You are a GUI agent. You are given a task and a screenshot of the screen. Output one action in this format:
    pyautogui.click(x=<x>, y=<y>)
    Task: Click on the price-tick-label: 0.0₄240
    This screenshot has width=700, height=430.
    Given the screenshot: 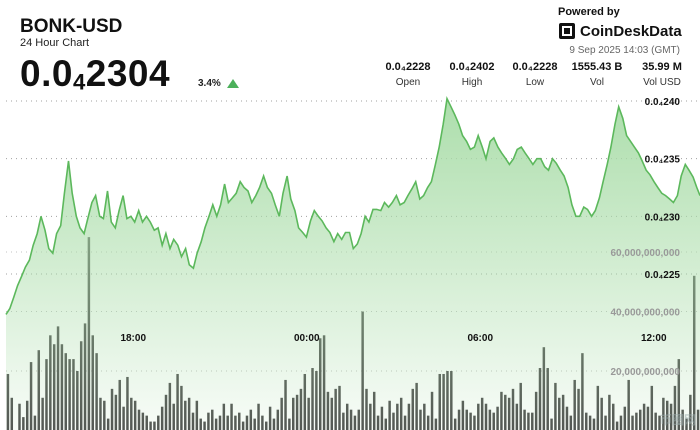 What is the action you would take?
    pyautogui.click(x=663, y=102)
    